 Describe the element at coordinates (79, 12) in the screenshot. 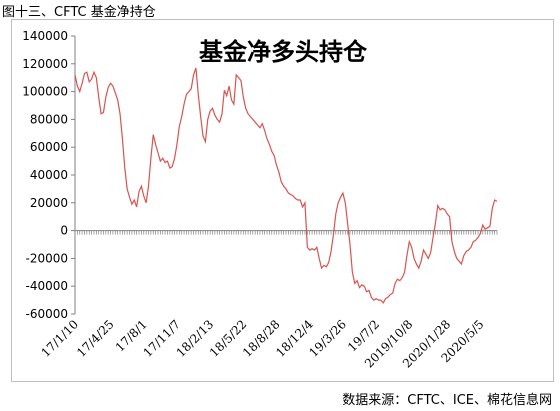

I see `figure-caption: 图十三、CFTC 基金净持仓` at that location.